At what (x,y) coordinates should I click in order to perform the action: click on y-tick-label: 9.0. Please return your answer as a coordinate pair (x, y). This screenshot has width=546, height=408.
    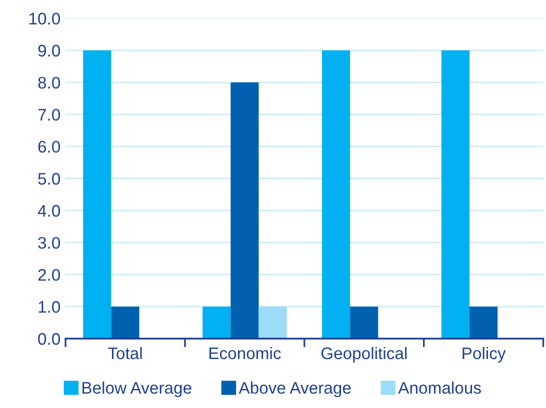
    Looking at the image, I should click on (49, 50).